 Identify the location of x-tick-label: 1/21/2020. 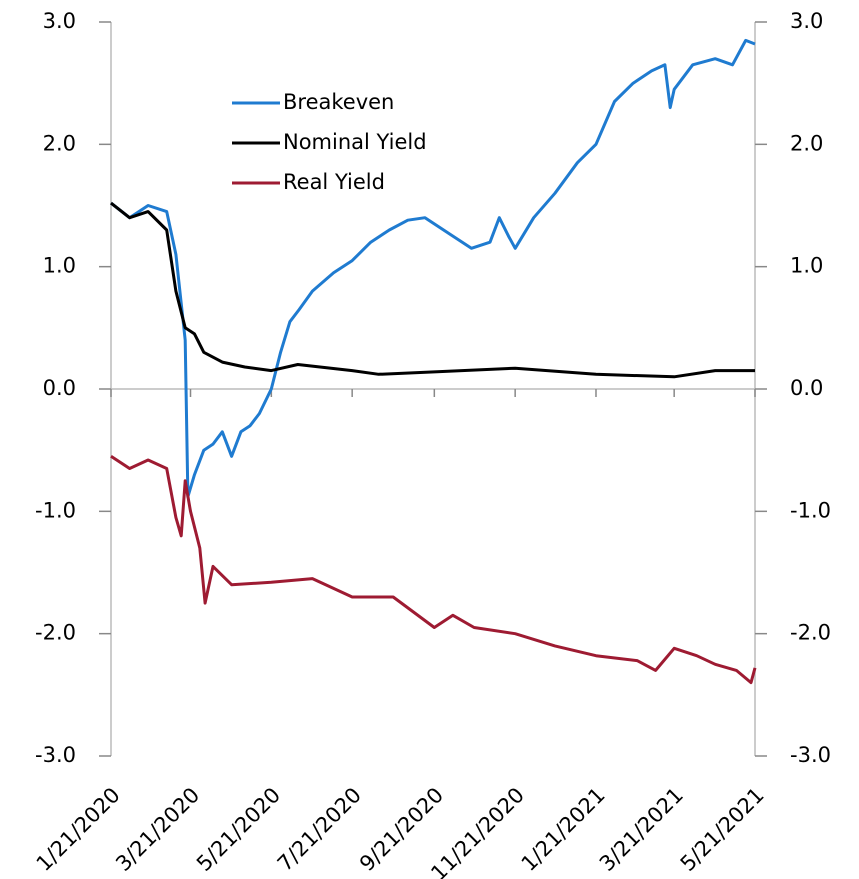
(78, 829).